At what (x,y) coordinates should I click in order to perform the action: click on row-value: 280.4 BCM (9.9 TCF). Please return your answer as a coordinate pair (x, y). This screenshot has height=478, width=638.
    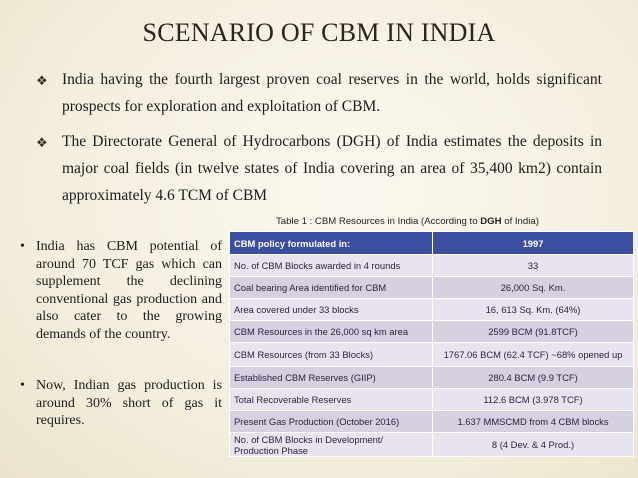
    Looking at the image, I should click on (533, 377).